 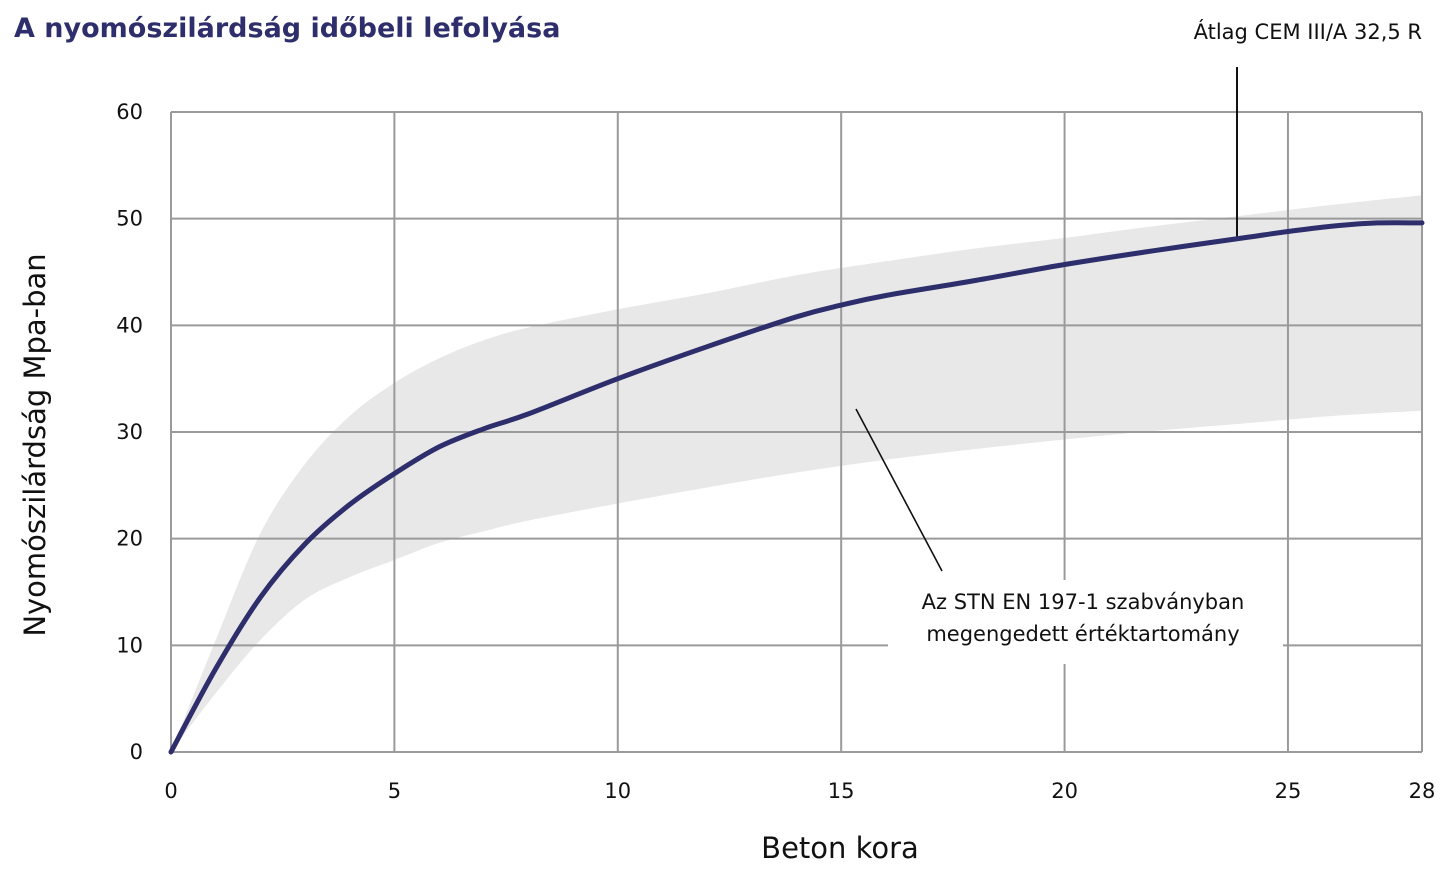 I want to click on mean-line-label: Átlag CEM III/A 32,5 R, so click(x=1308, y=31).